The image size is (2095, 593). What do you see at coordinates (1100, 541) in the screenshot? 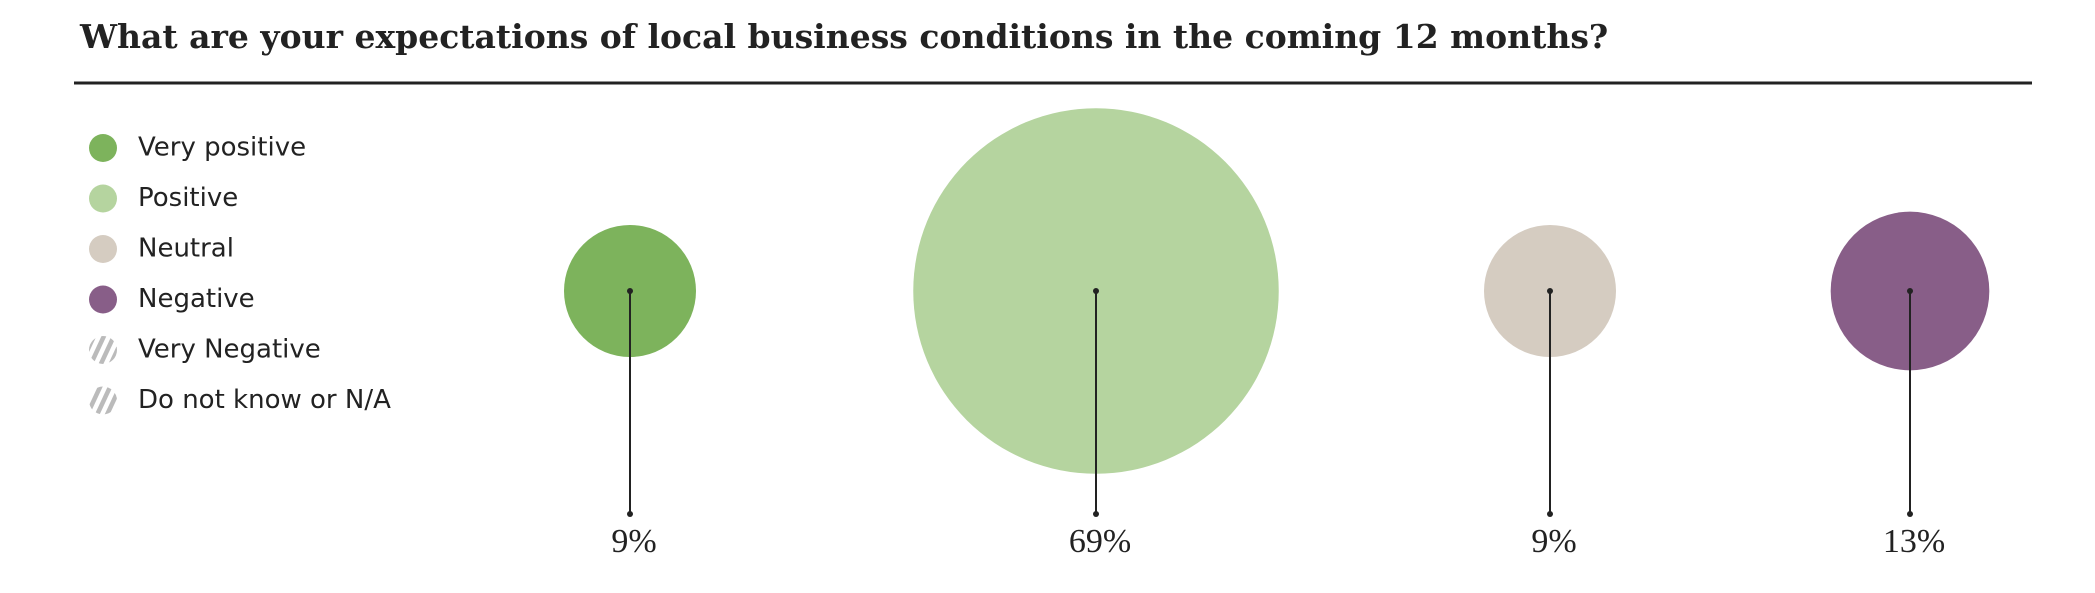
I see `value-label: 69%` at bounding box center [1100, 541].